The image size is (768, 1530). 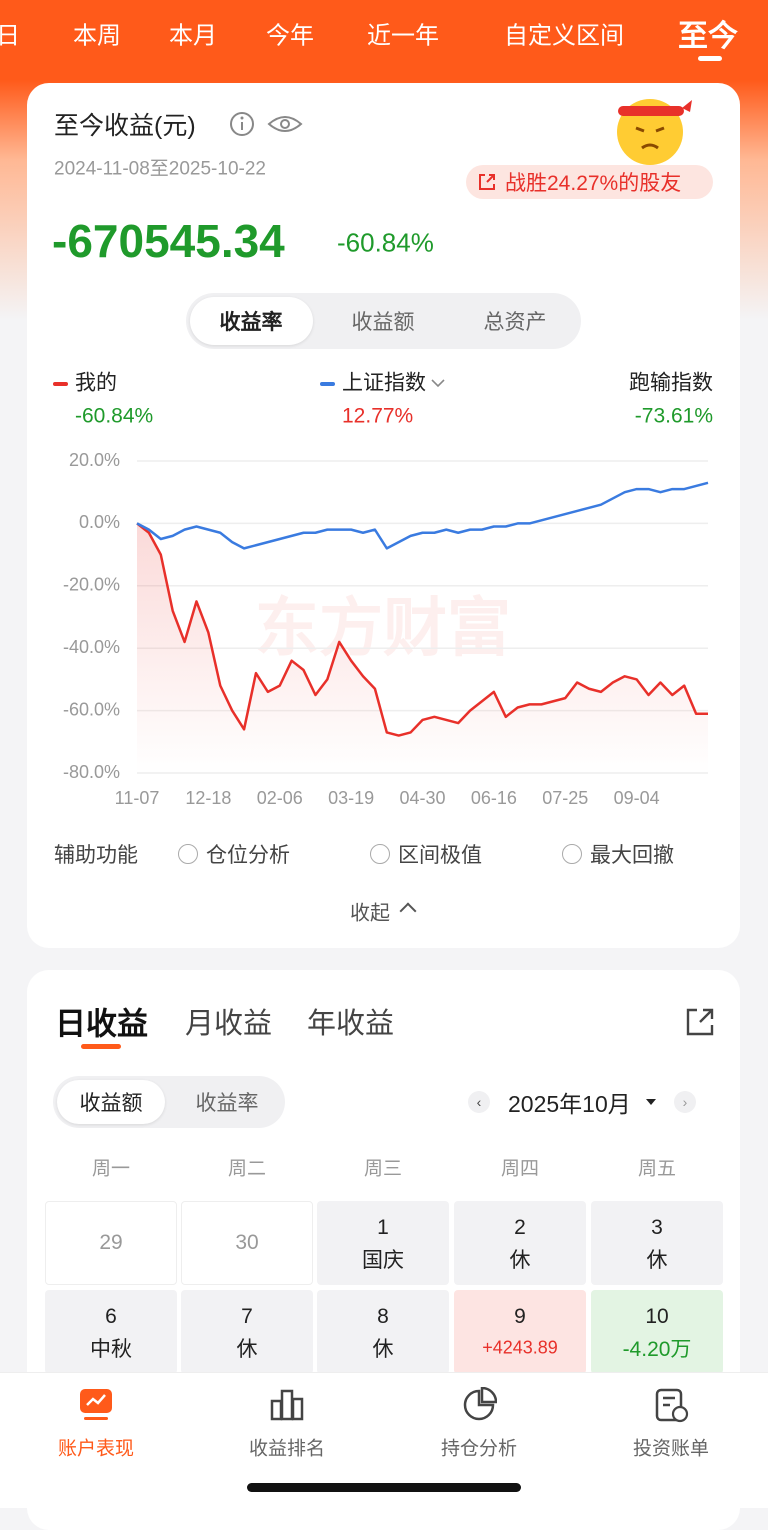 What do you see at coordinates (91, 647) in the screenshot?
I see `y-tick-label: -40.0%` at bounding box center [91, 647].